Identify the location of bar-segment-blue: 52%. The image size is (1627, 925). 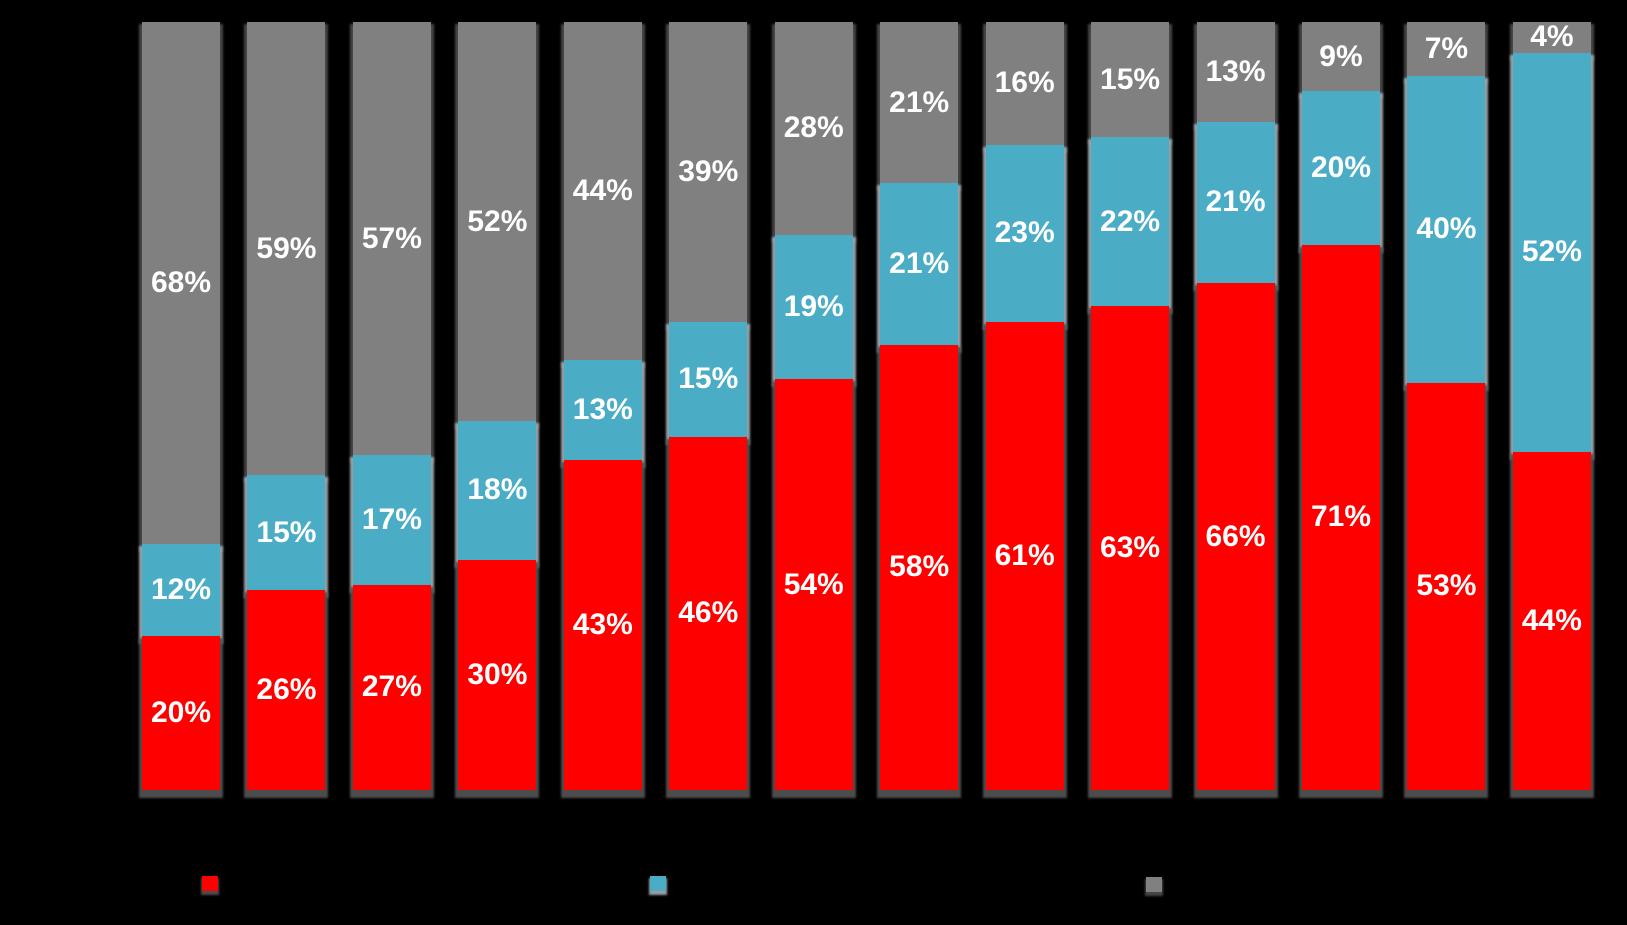
(1551, 252).